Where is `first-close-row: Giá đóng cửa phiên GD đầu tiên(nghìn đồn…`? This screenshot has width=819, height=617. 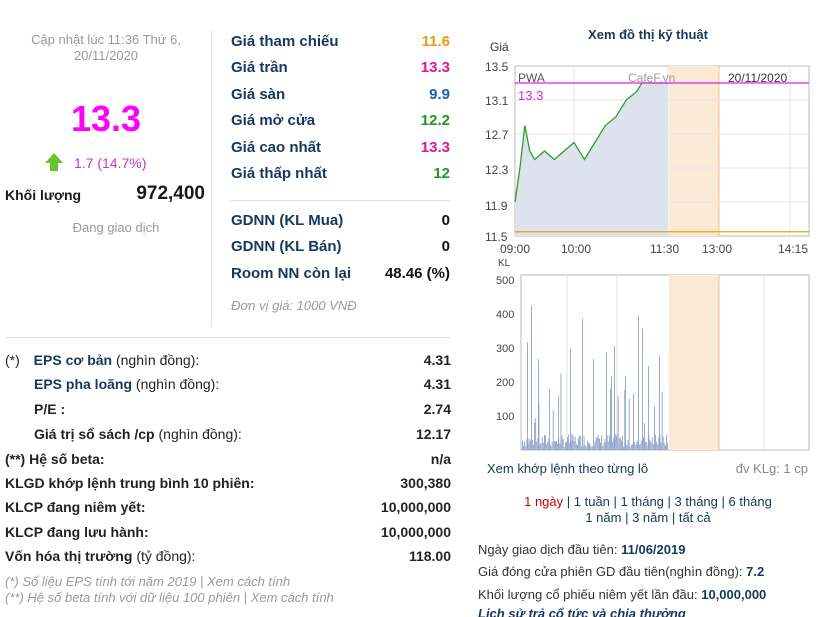 first-close-row: Giá đóng cửa phiên GD đầu tiên(nghìn đồn… is located at coordinates (621, 571).